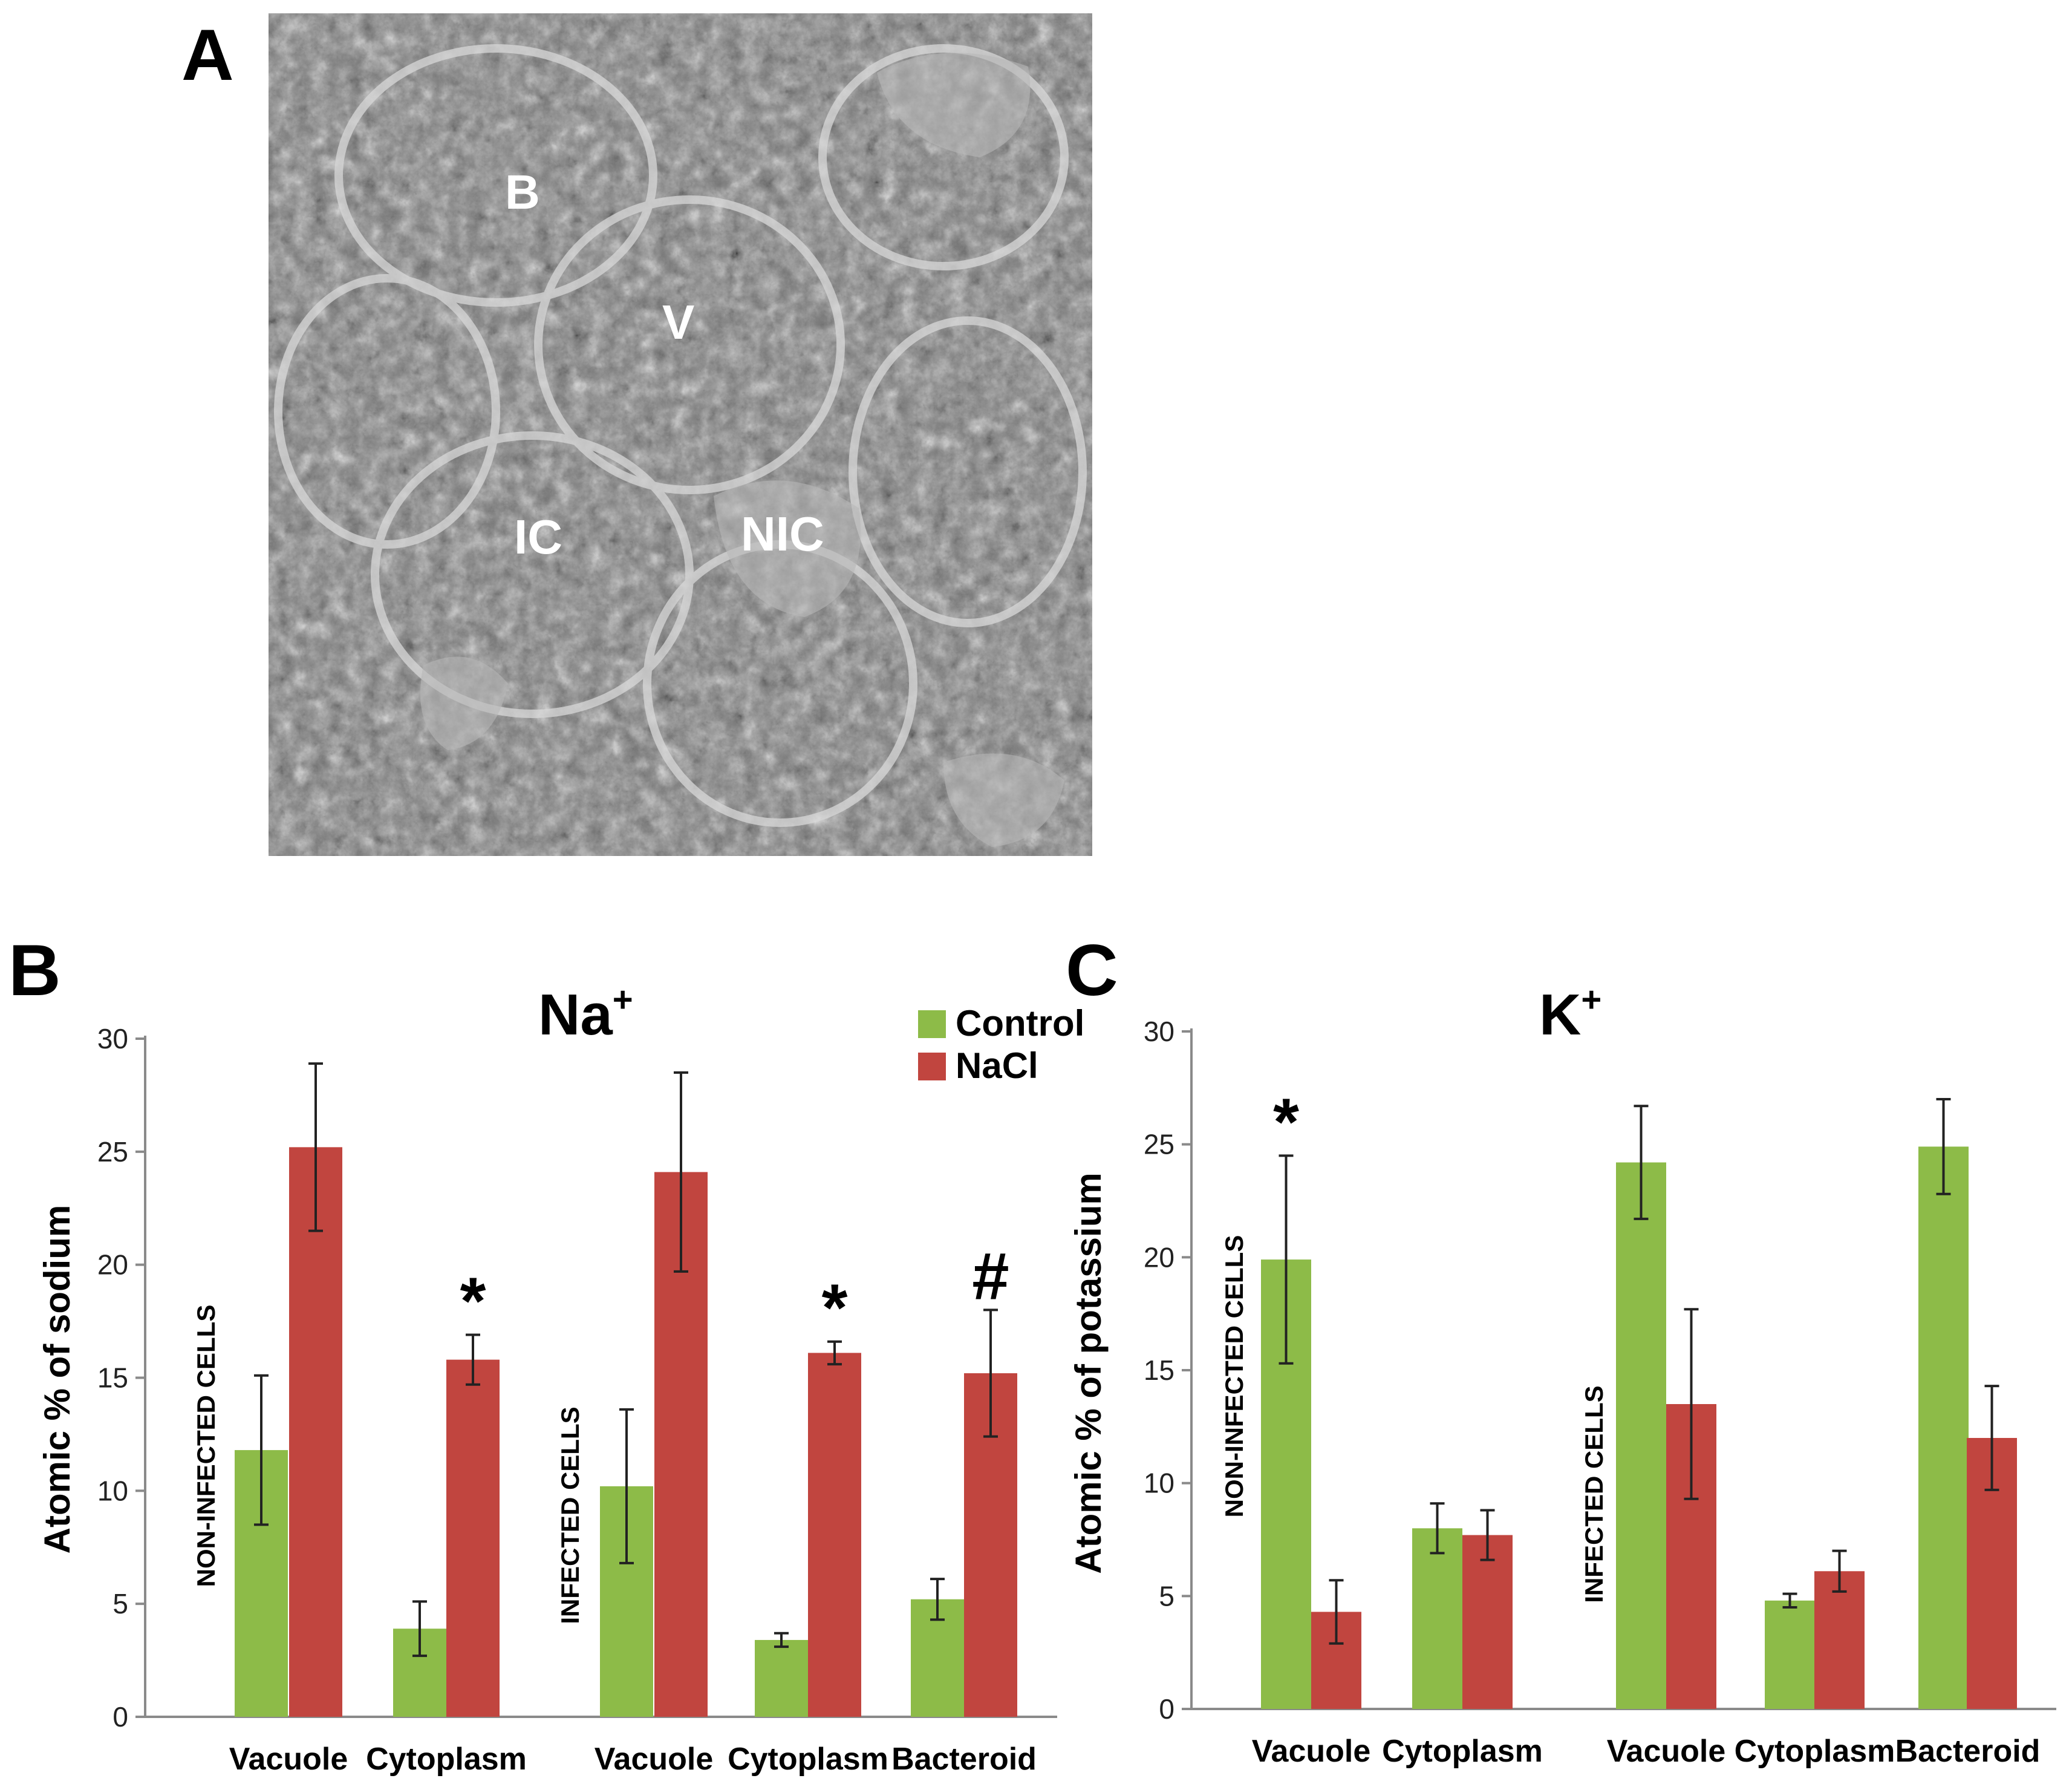 This screenshot has height=1787, width=2072. What do you see at coordinates (1570, 1013) in the screenshot?
I see `chart-title: K+` at bounding box center [1570, 1013].